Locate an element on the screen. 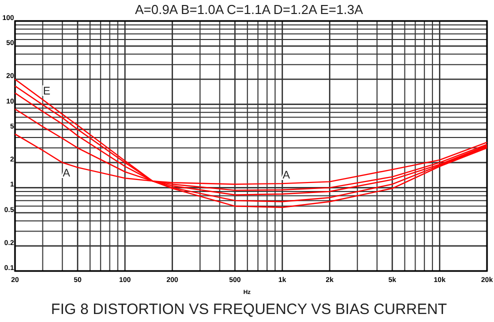  chart-subtitle: A=0.9A B=1.0A C=1.1A D=1.2A E=1.3A is located at coordinates (249, 9).